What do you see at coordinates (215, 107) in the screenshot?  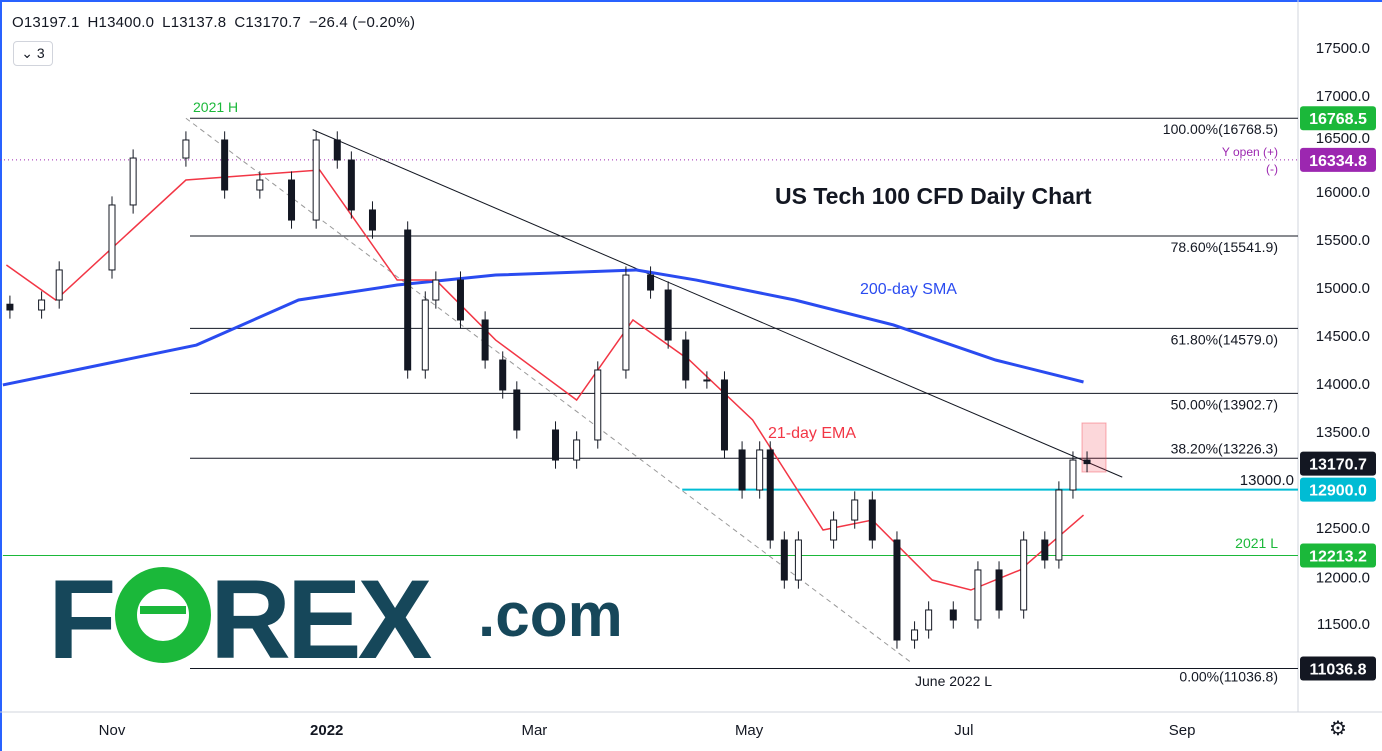 I see `2021-high-label: 2021 H` at bounding box center [215, 107].